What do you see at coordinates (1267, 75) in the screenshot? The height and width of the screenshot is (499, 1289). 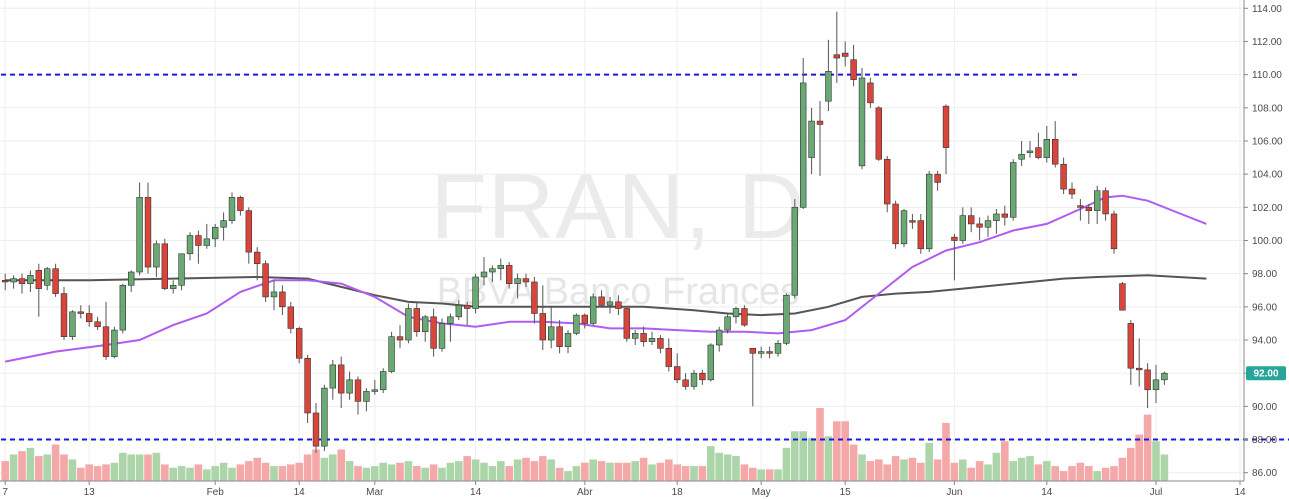 I see `y-tick-label: 110.00` at bounding box center [1267, 75].